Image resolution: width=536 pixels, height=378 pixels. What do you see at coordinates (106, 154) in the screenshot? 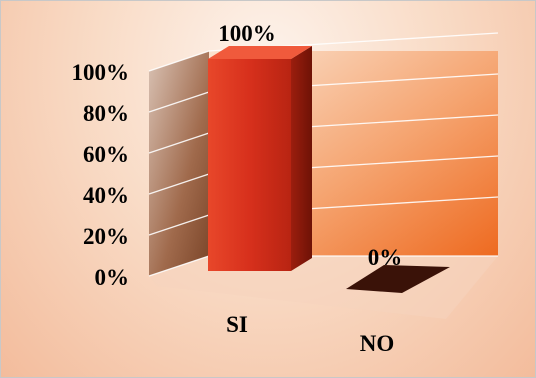
I see `y-tick-label: 60%` at bounding box center [106, 154].